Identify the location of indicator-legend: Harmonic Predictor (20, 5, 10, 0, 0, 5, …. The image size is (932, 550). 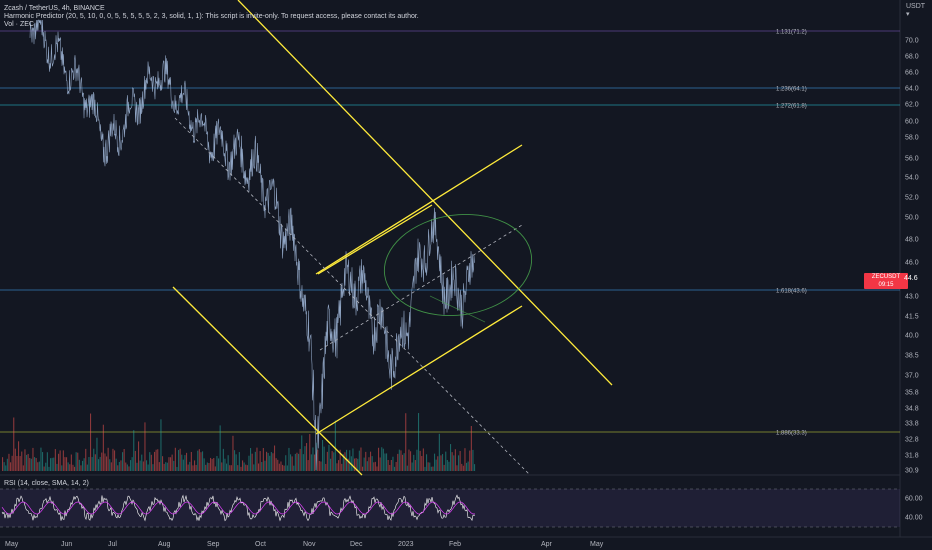
(211, 16).